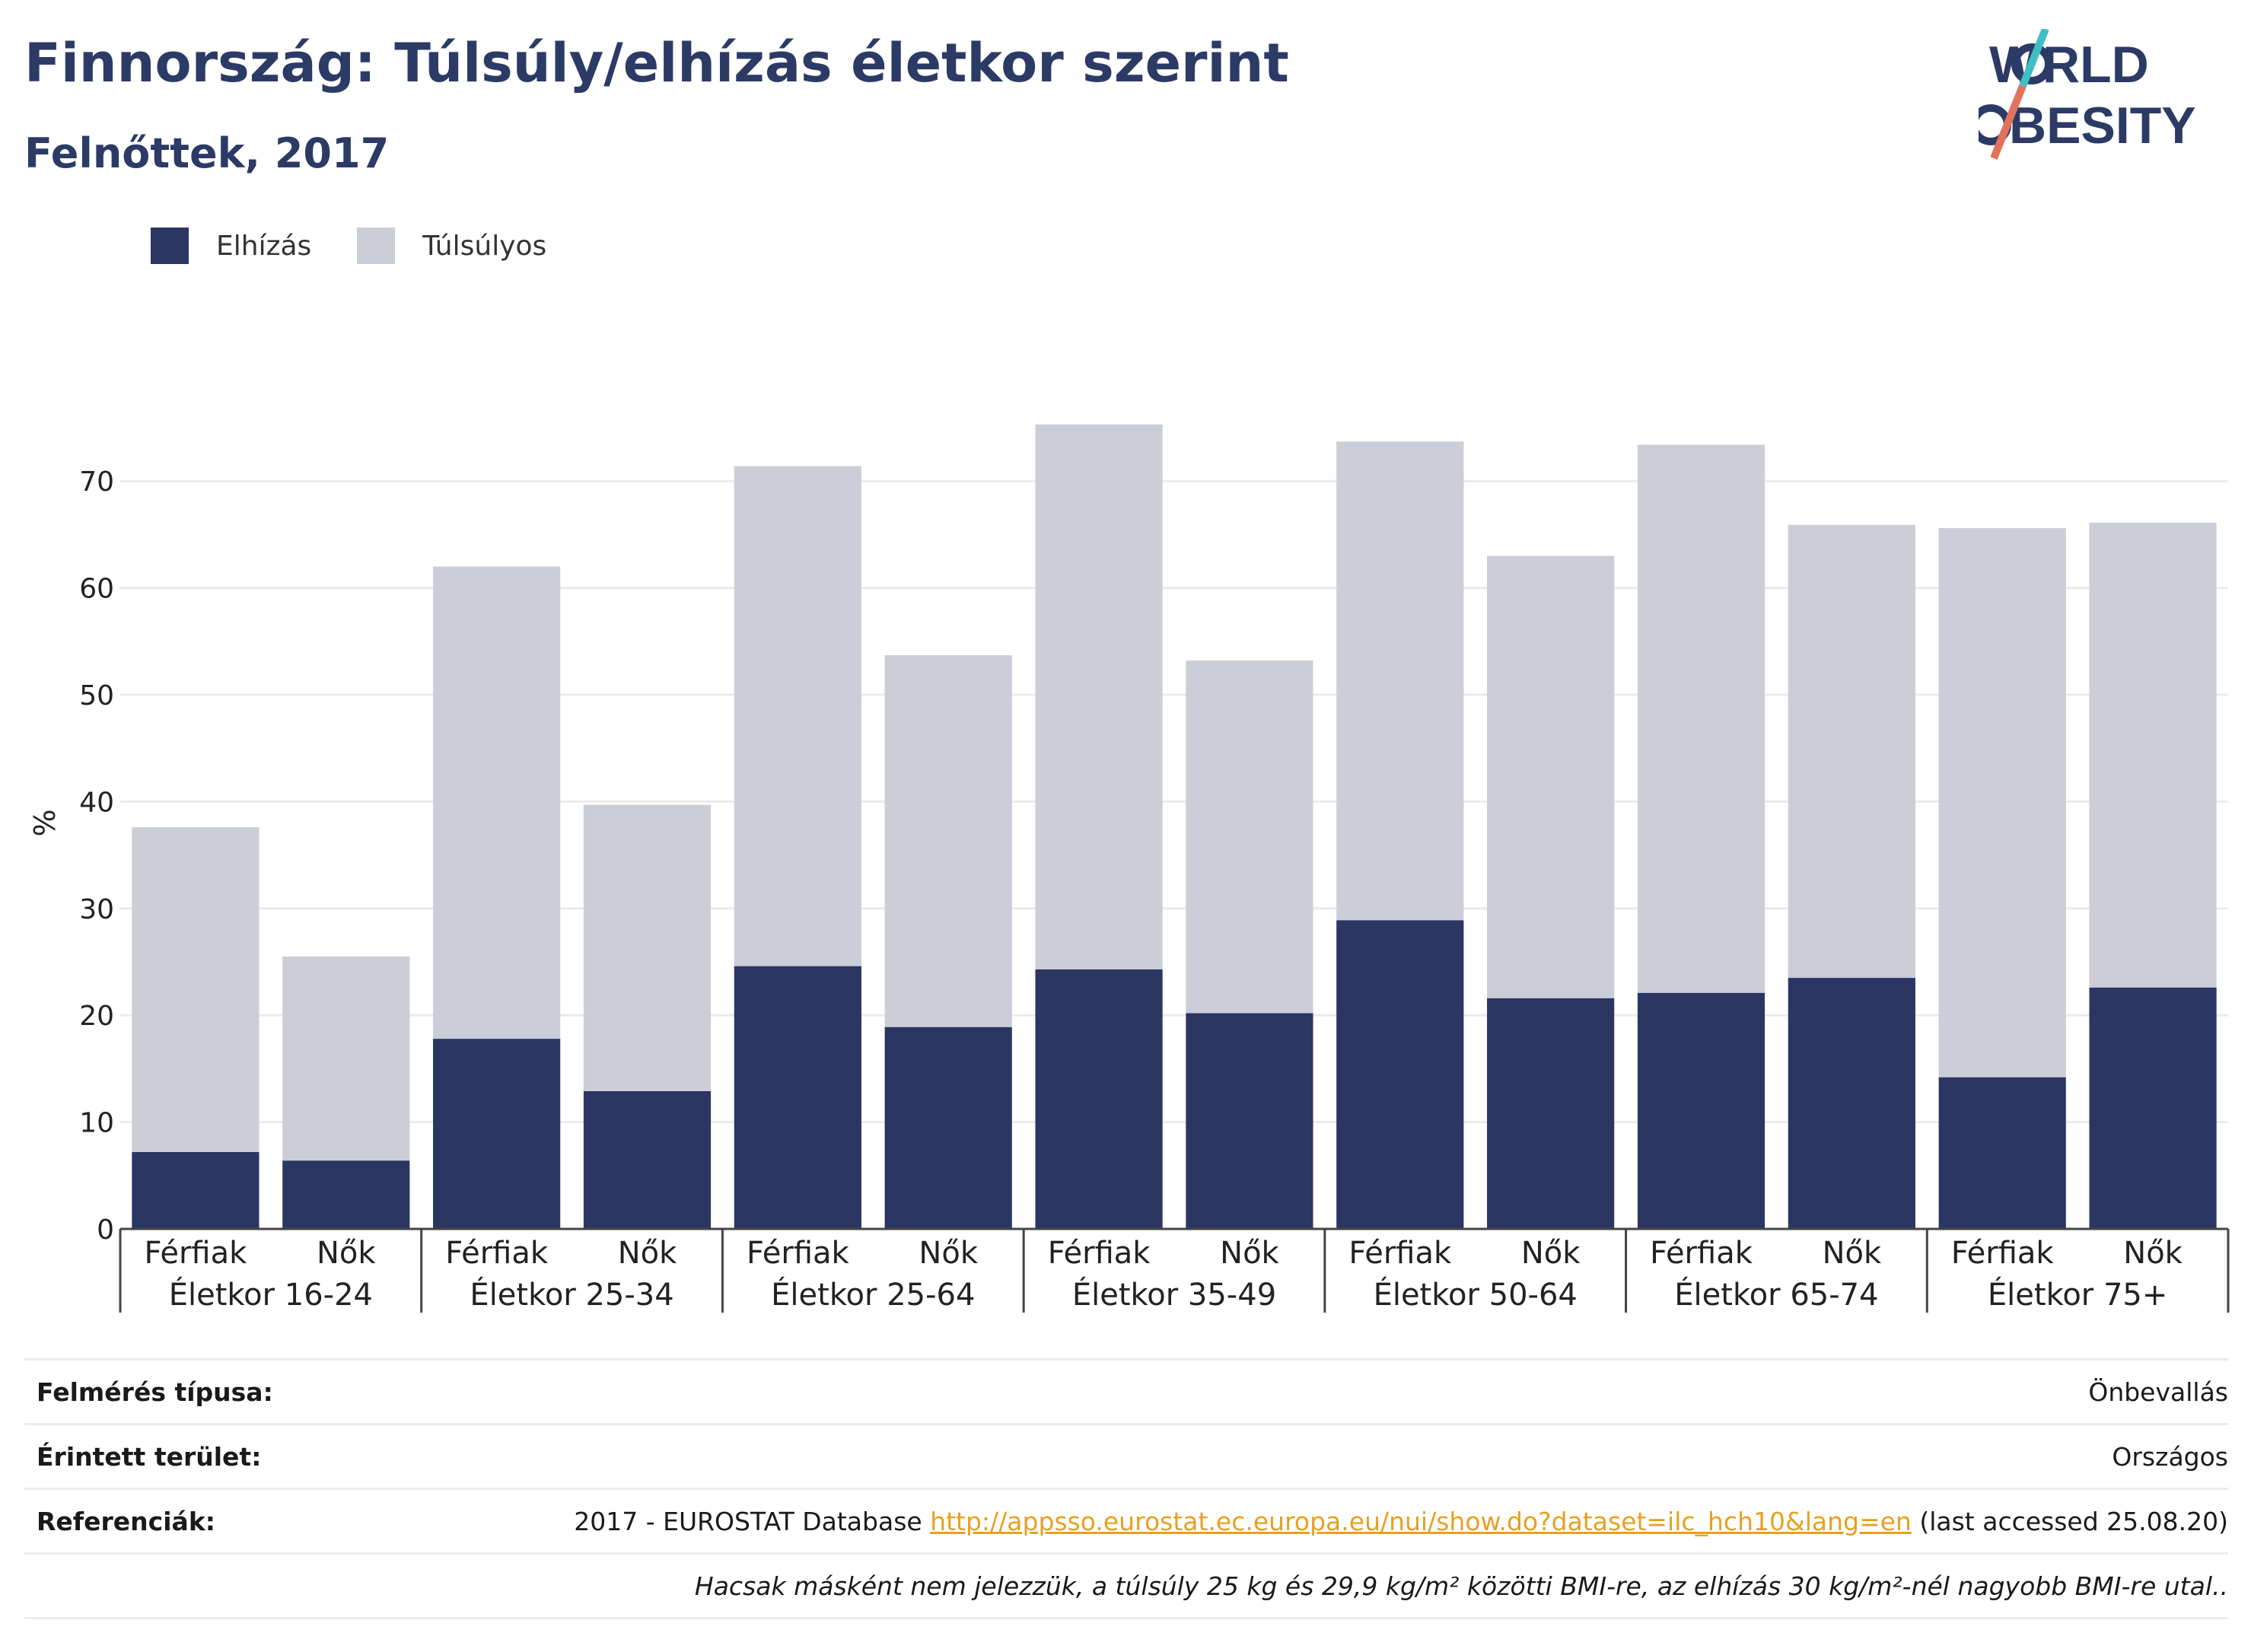 Image resolution: width=2251 pixels, height=1652 pixels. What do you see at coordinates (105, 1230) in the screenshot?
I see `y-tick-label: 0` at bounding box center [105, 1230].